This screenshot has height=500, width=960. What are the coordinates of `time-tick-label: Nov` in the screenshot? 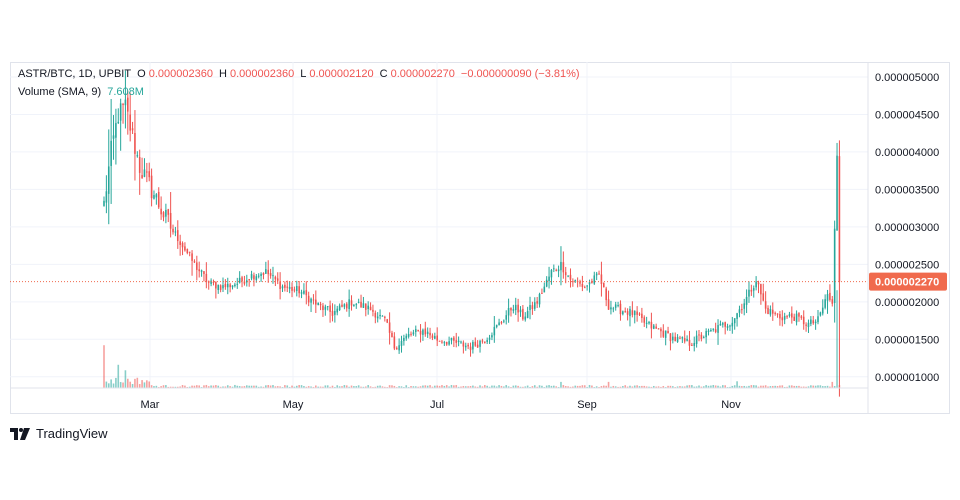 It's located at (731, 405).